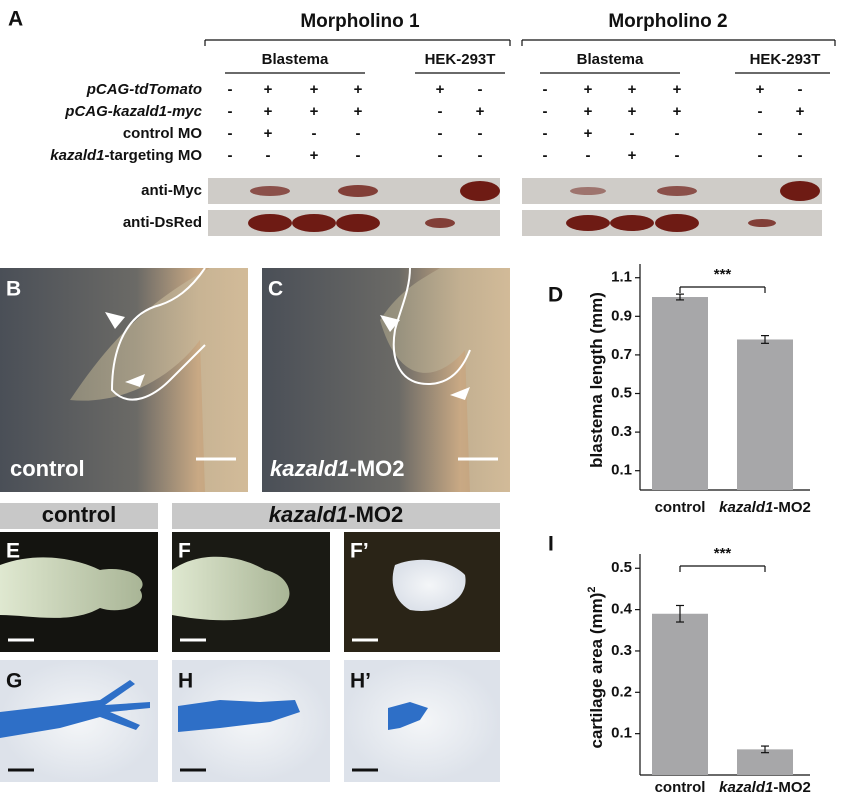  I want to click on x-tick-label: kazald1-MO2, so click(765, 507).